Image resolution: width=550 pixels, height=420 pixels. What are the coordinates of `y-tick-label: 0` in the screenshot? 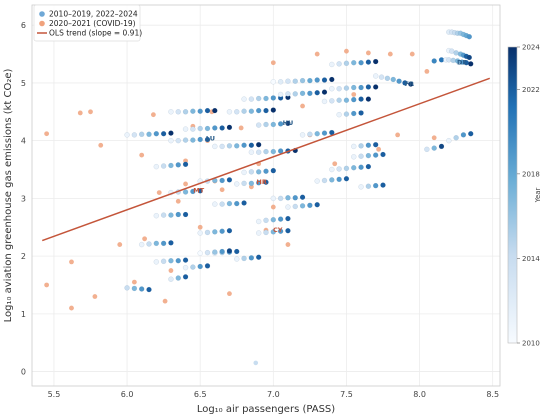 It's located at (23, 372).